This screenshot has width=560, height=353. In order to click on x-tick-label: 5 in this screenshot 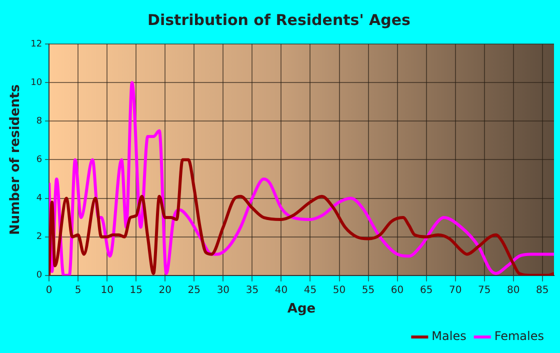, I will do `click(78, 290)`.